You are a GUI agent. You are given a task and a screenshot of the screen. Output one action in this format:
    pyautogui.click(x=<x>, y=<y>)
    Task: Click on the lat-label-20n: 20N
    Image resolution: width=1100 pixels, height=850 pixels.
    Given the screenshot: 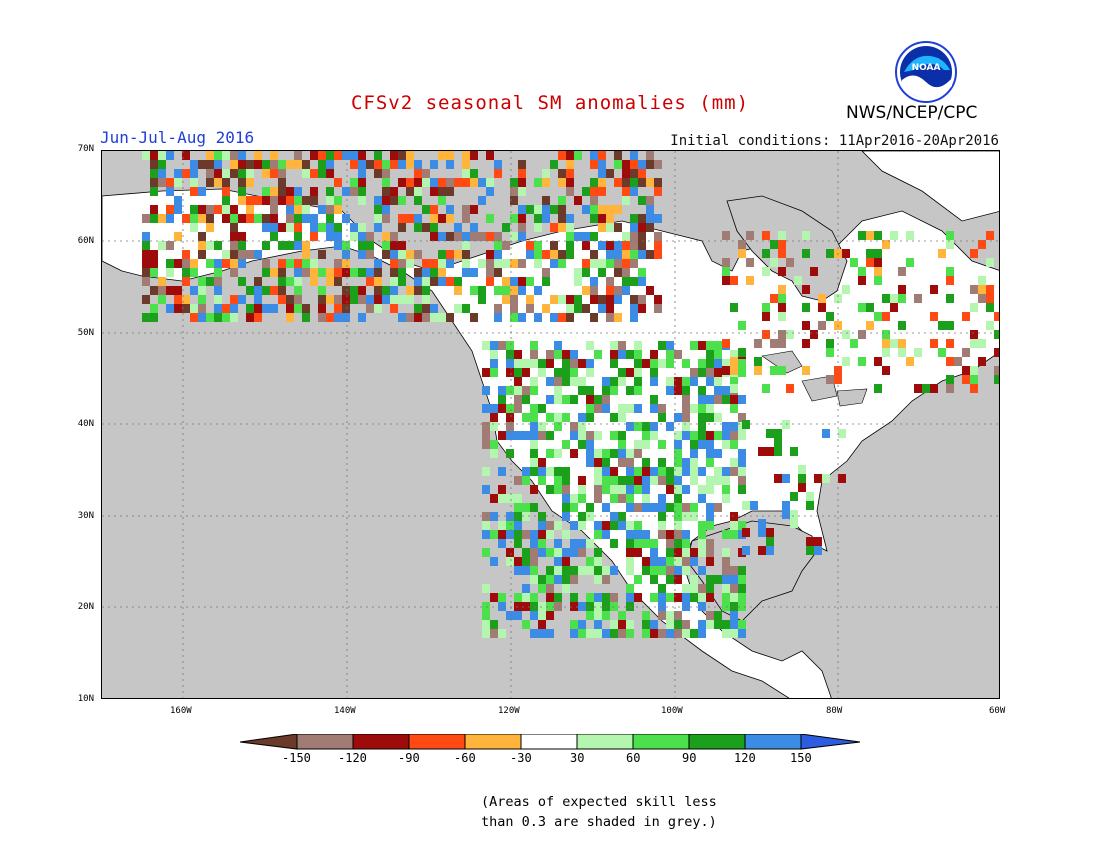 What is the action you would take?
    pyautogui.click(x=85, y=607)
    